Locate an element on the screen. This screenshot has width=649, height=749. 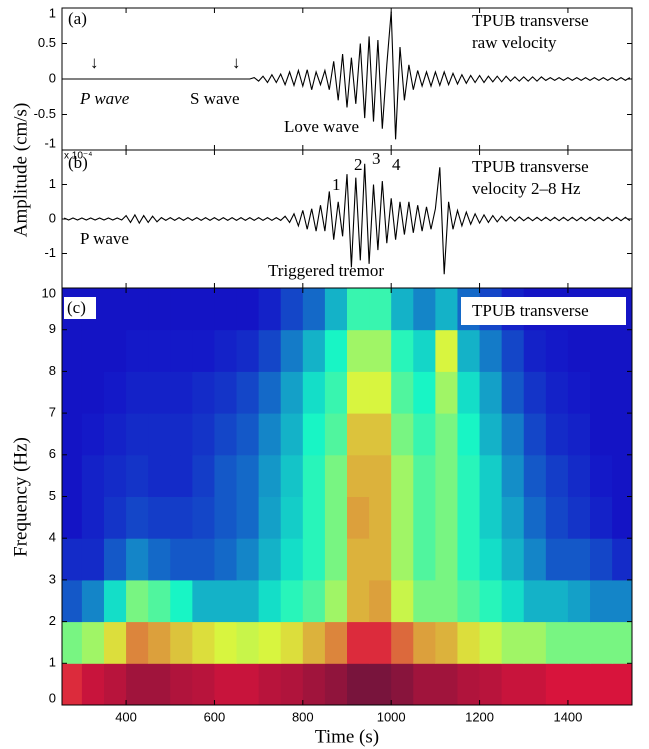
annotation: TPUB transverse is located at coordinates (530, 310).